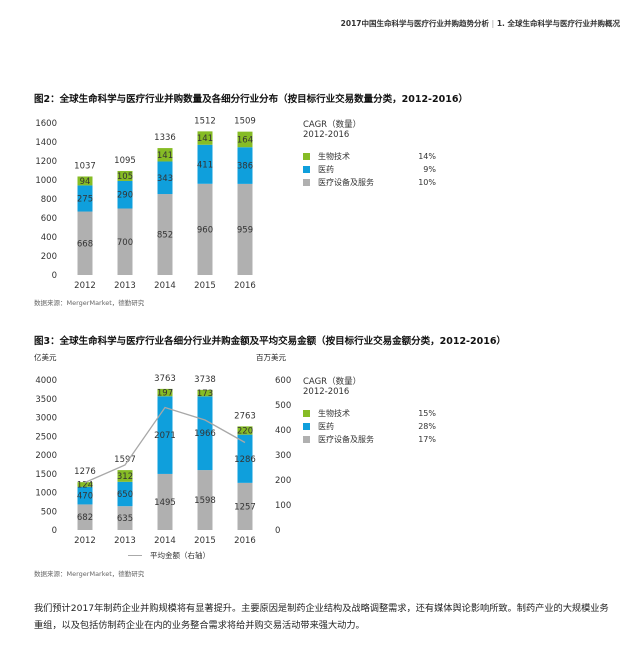 The height and width of the screenshot is (652, 640). I want to click on data-label: 411, so click(205, 165).